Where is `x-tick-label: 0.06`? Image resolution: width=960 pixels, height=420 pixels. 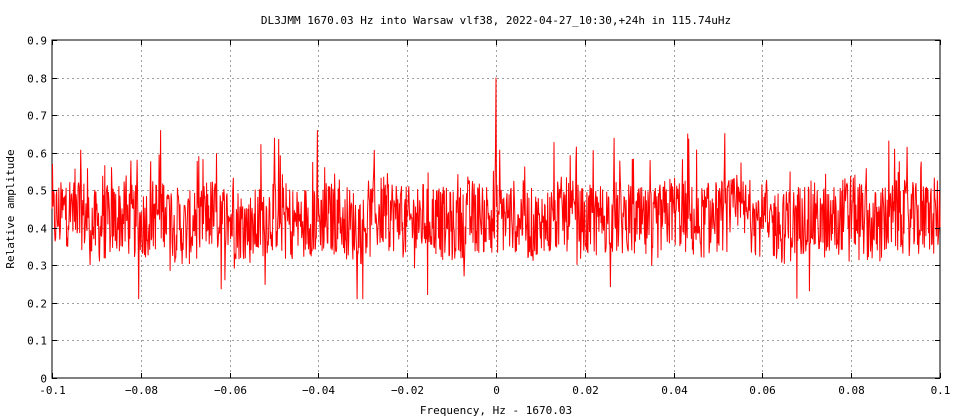
x-tick-label: 0.06 is located at coordinates (762, 390).